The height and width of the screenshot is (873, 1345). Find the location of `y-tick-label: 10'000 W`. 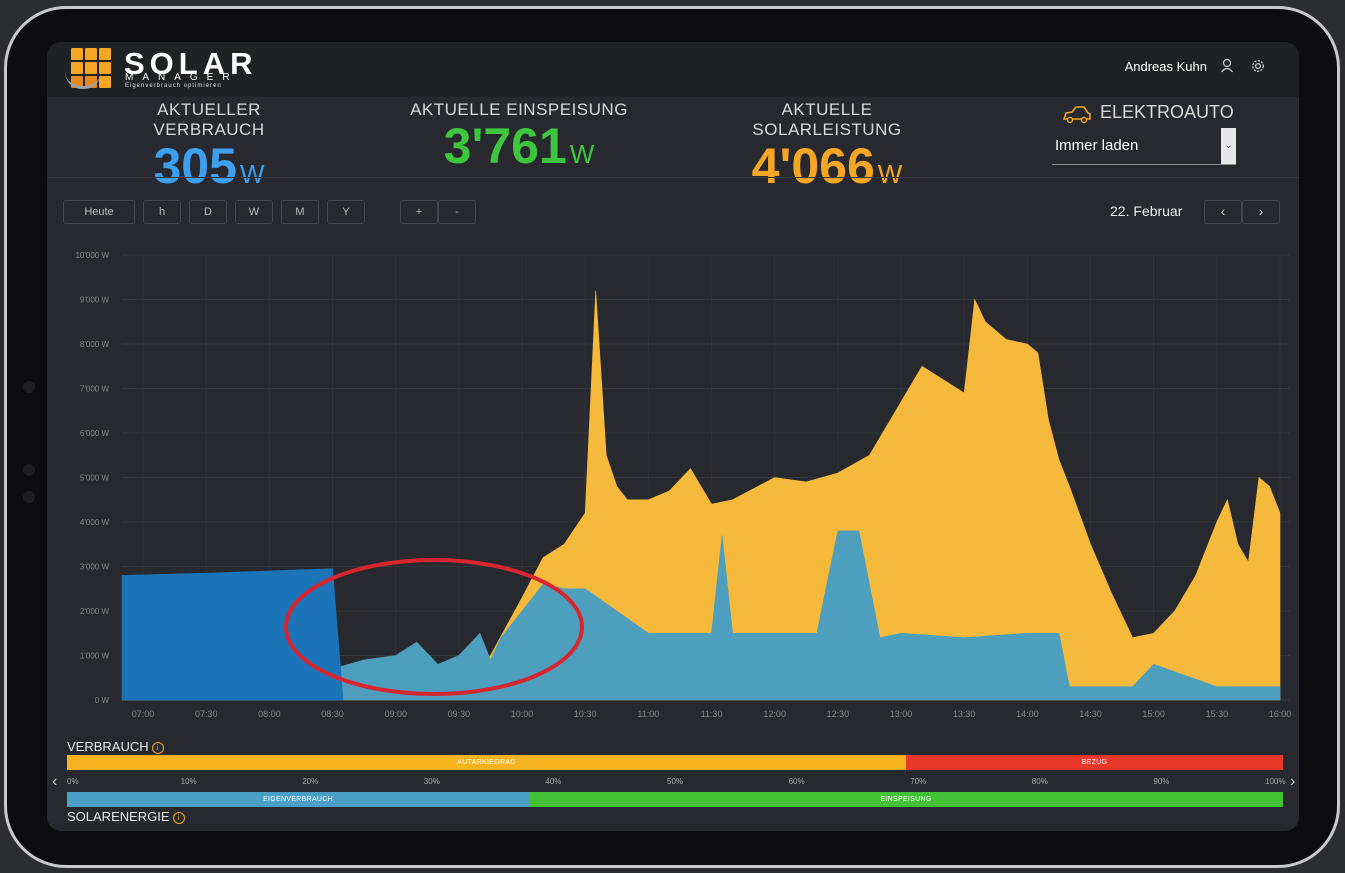

y-tick-label: 10'000 W is located at coordinates (92, 255).